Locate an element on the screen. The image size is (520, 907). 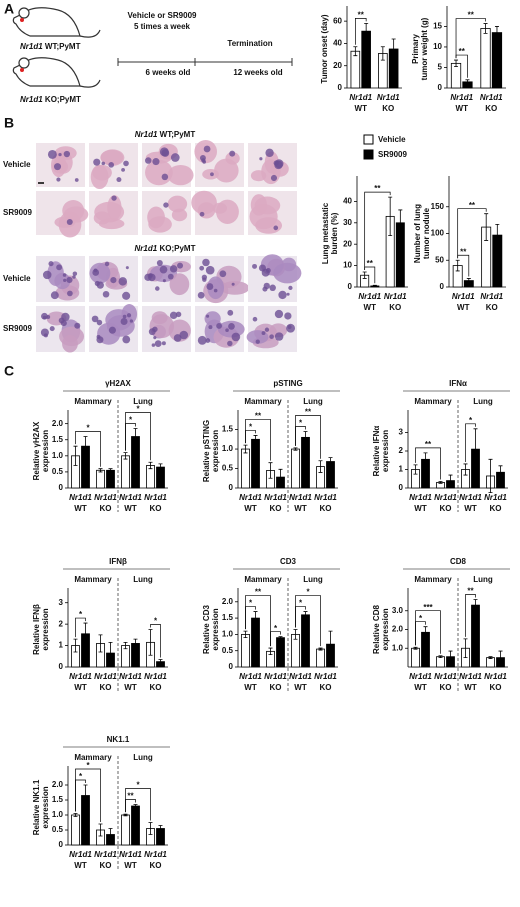
y-axis-label: Relative γH2AX is located at coordinates (36, 450).